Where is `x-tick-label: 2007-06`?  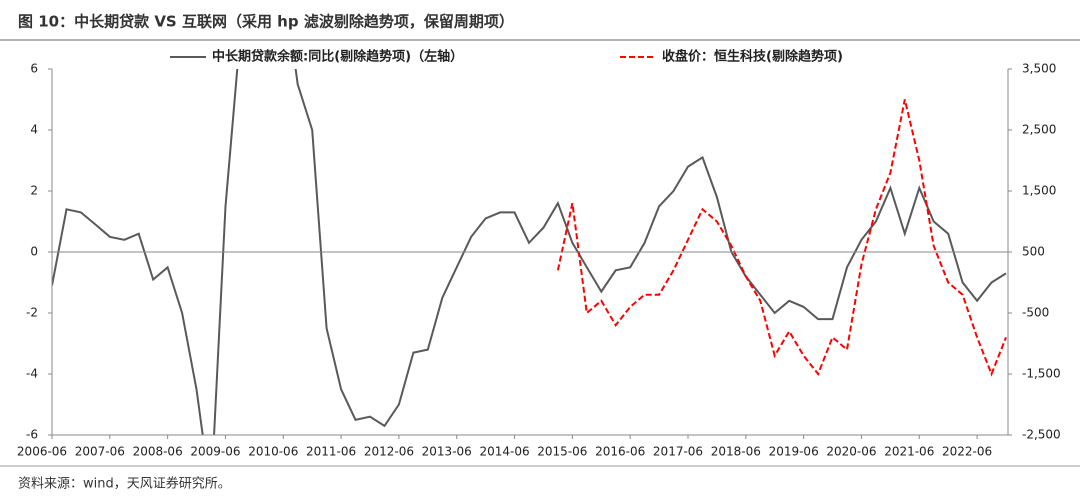
x-tick-label: 2007-06 is located at coordinates (100, 452).